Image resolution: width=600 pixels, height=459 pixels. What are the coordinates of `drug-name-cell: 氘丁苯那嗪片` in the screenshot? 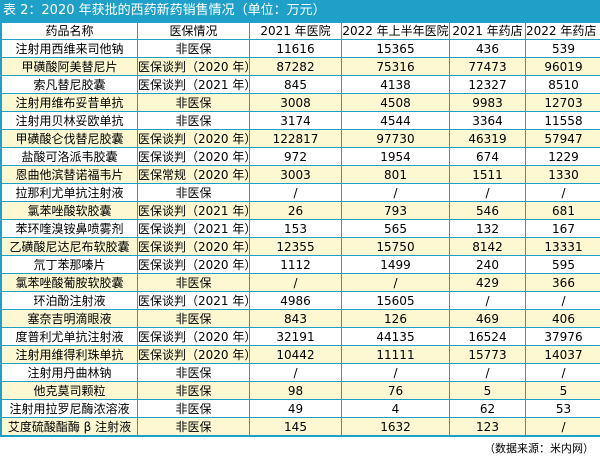 It's located at (69, 264).